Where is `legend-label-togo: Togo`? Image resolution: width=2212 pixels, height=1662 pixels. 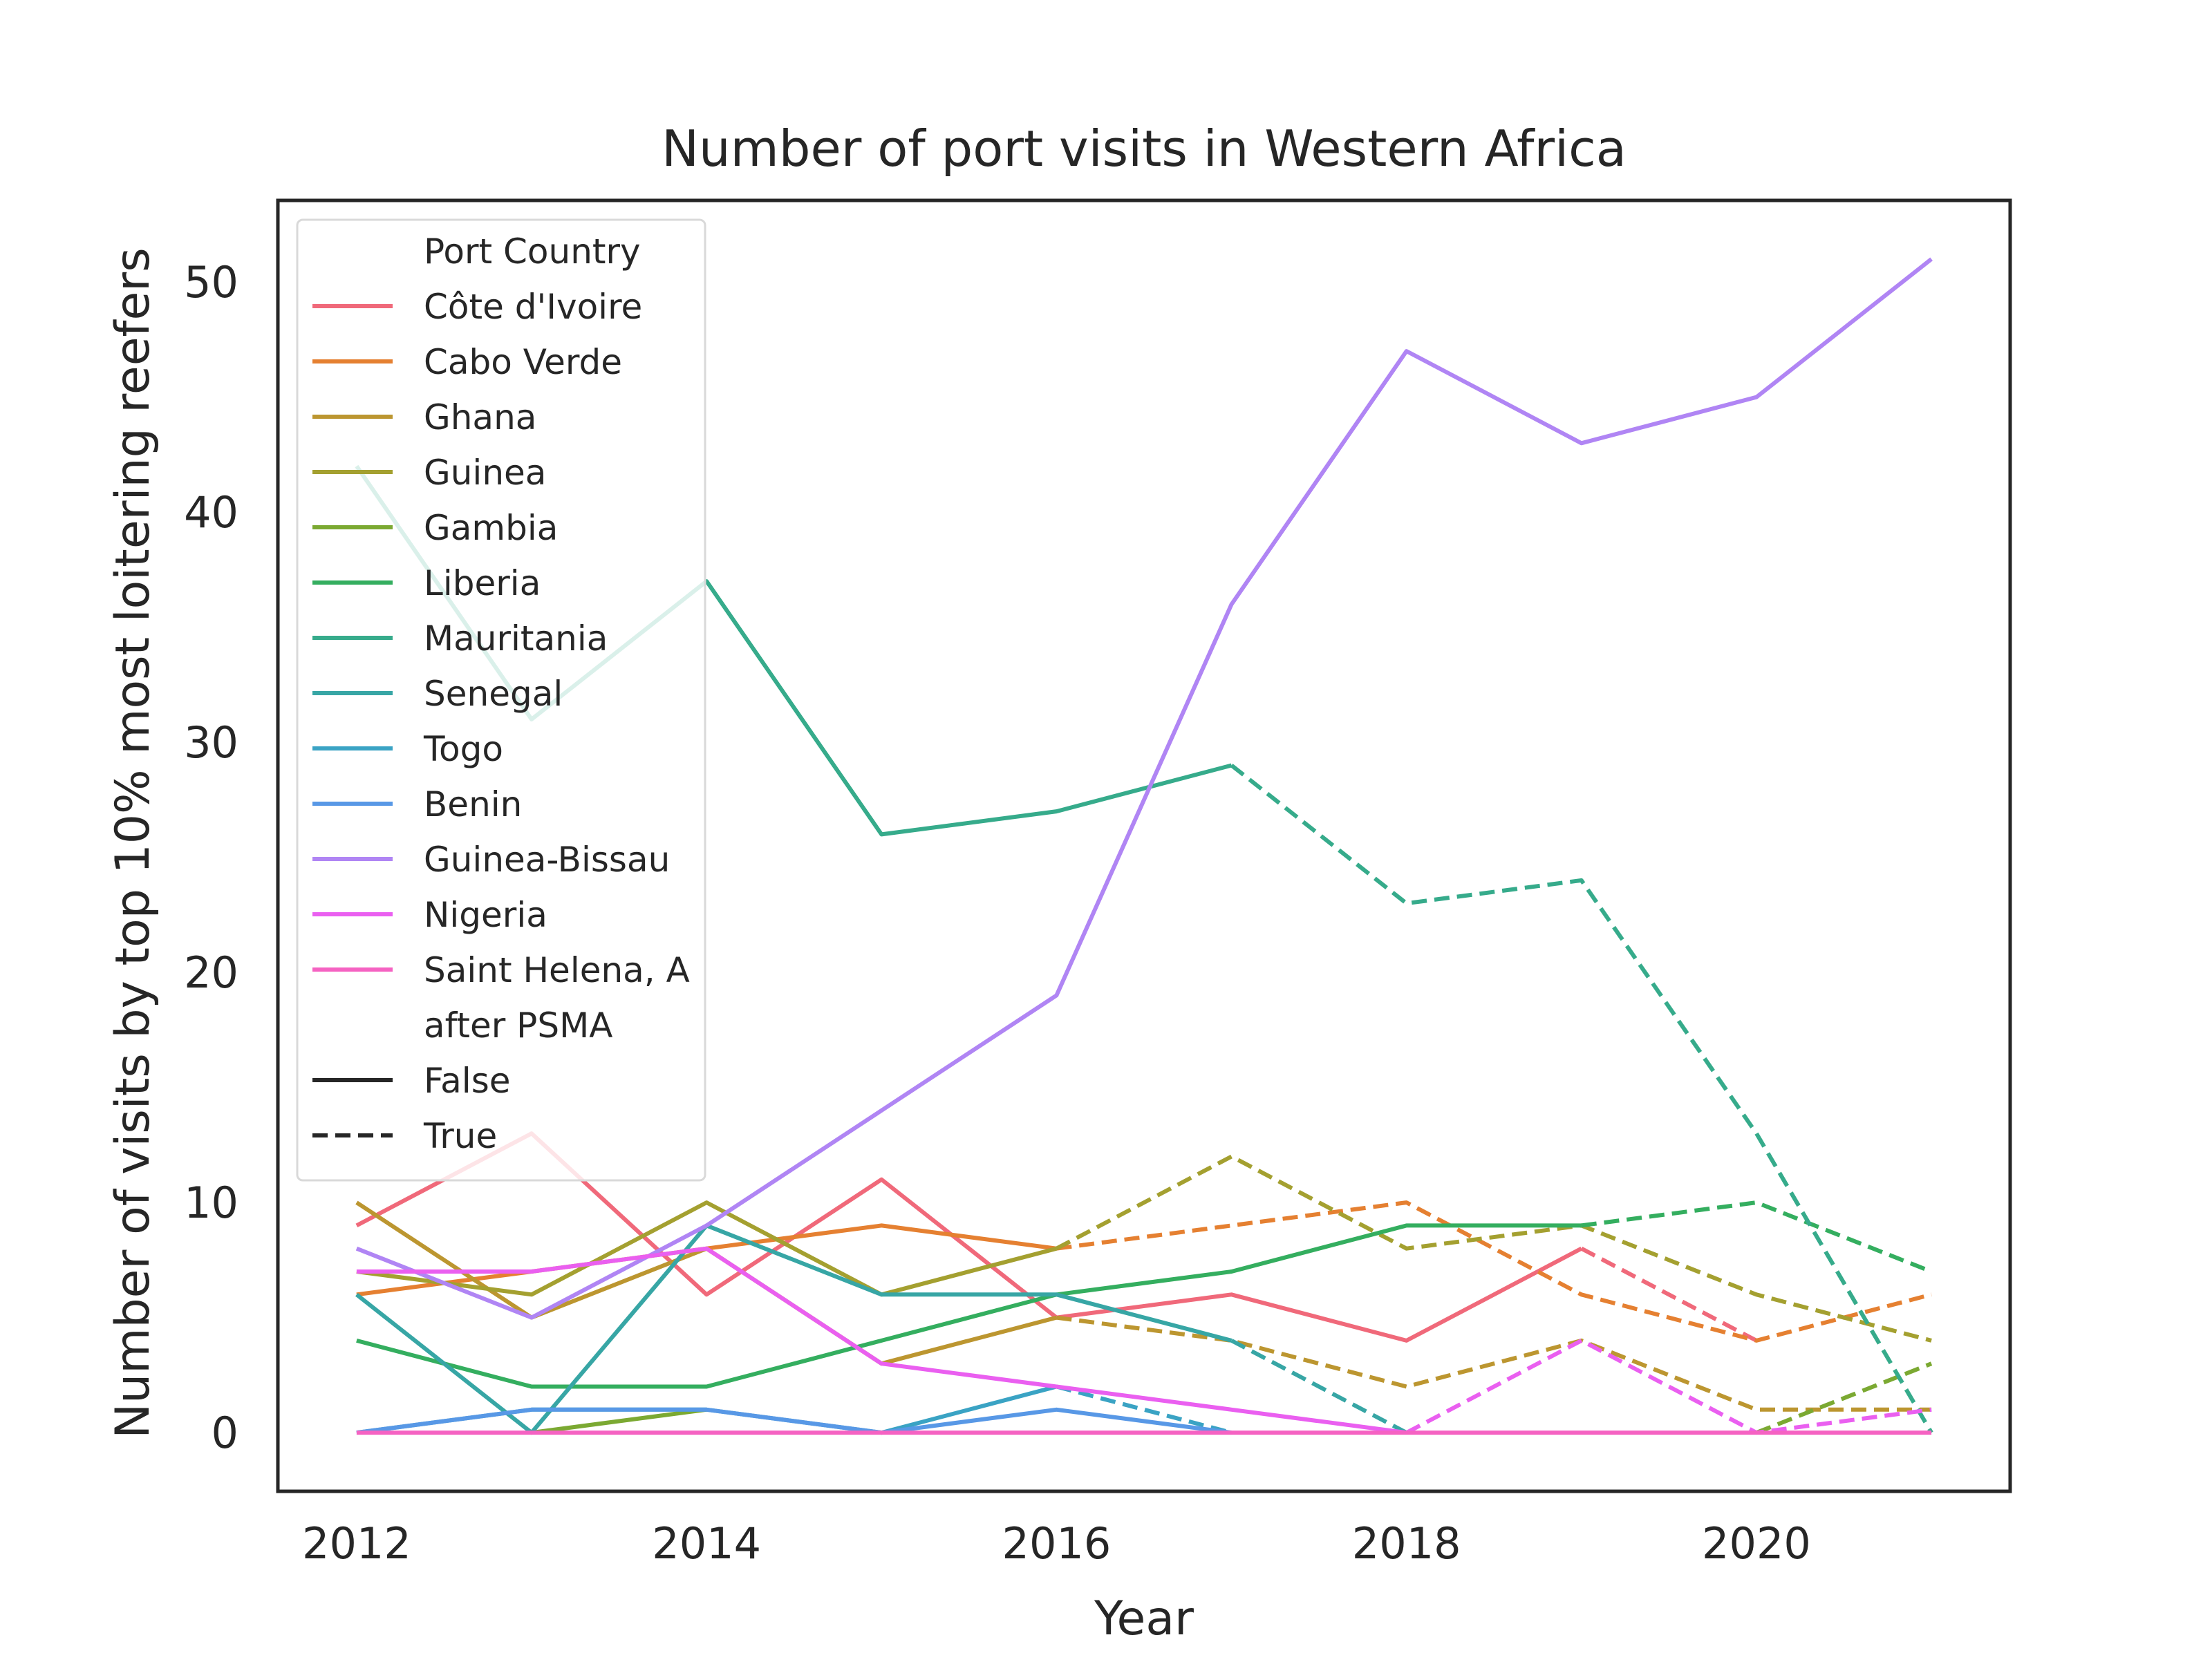
legend-label-togo: Togo is located at coordinates (463, 749).